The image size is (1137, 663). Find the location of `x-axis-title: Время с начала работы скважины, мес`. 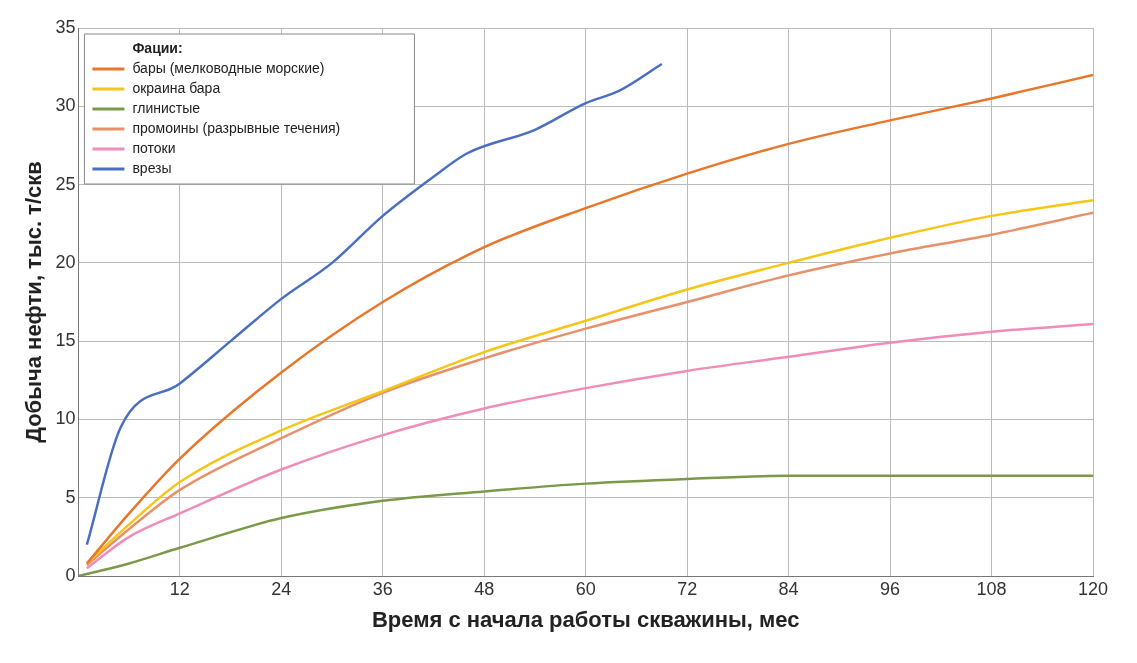

x-axis-title: Время с начала работы скважины, мес is located at coordinates (585, 619).